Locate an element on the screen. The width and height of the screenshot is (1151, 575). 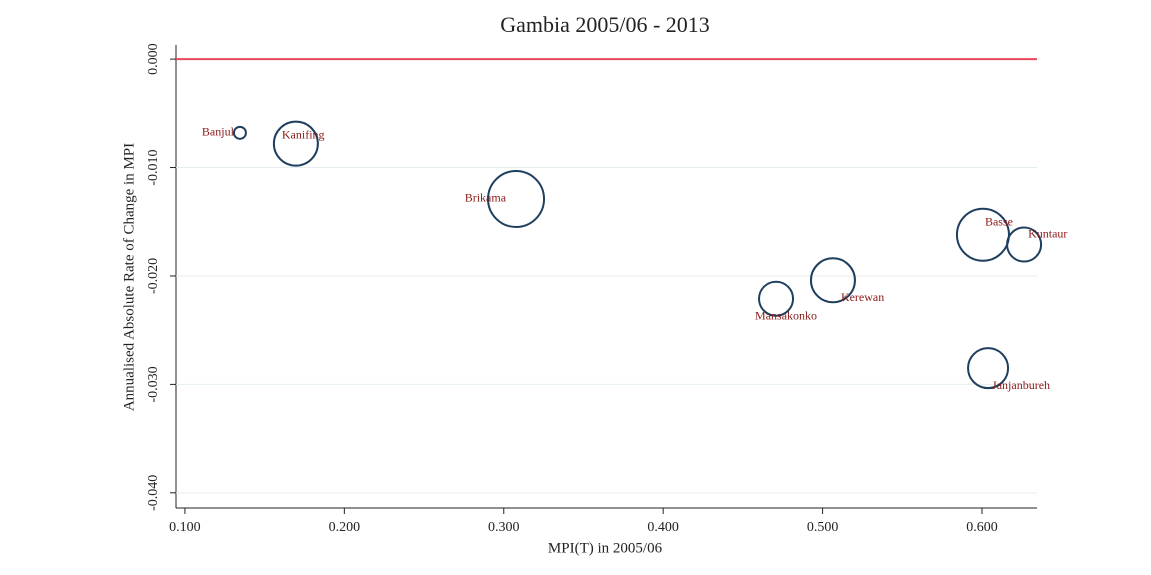
point-label: Janjanbureh is located at coordinates (1021, 385).